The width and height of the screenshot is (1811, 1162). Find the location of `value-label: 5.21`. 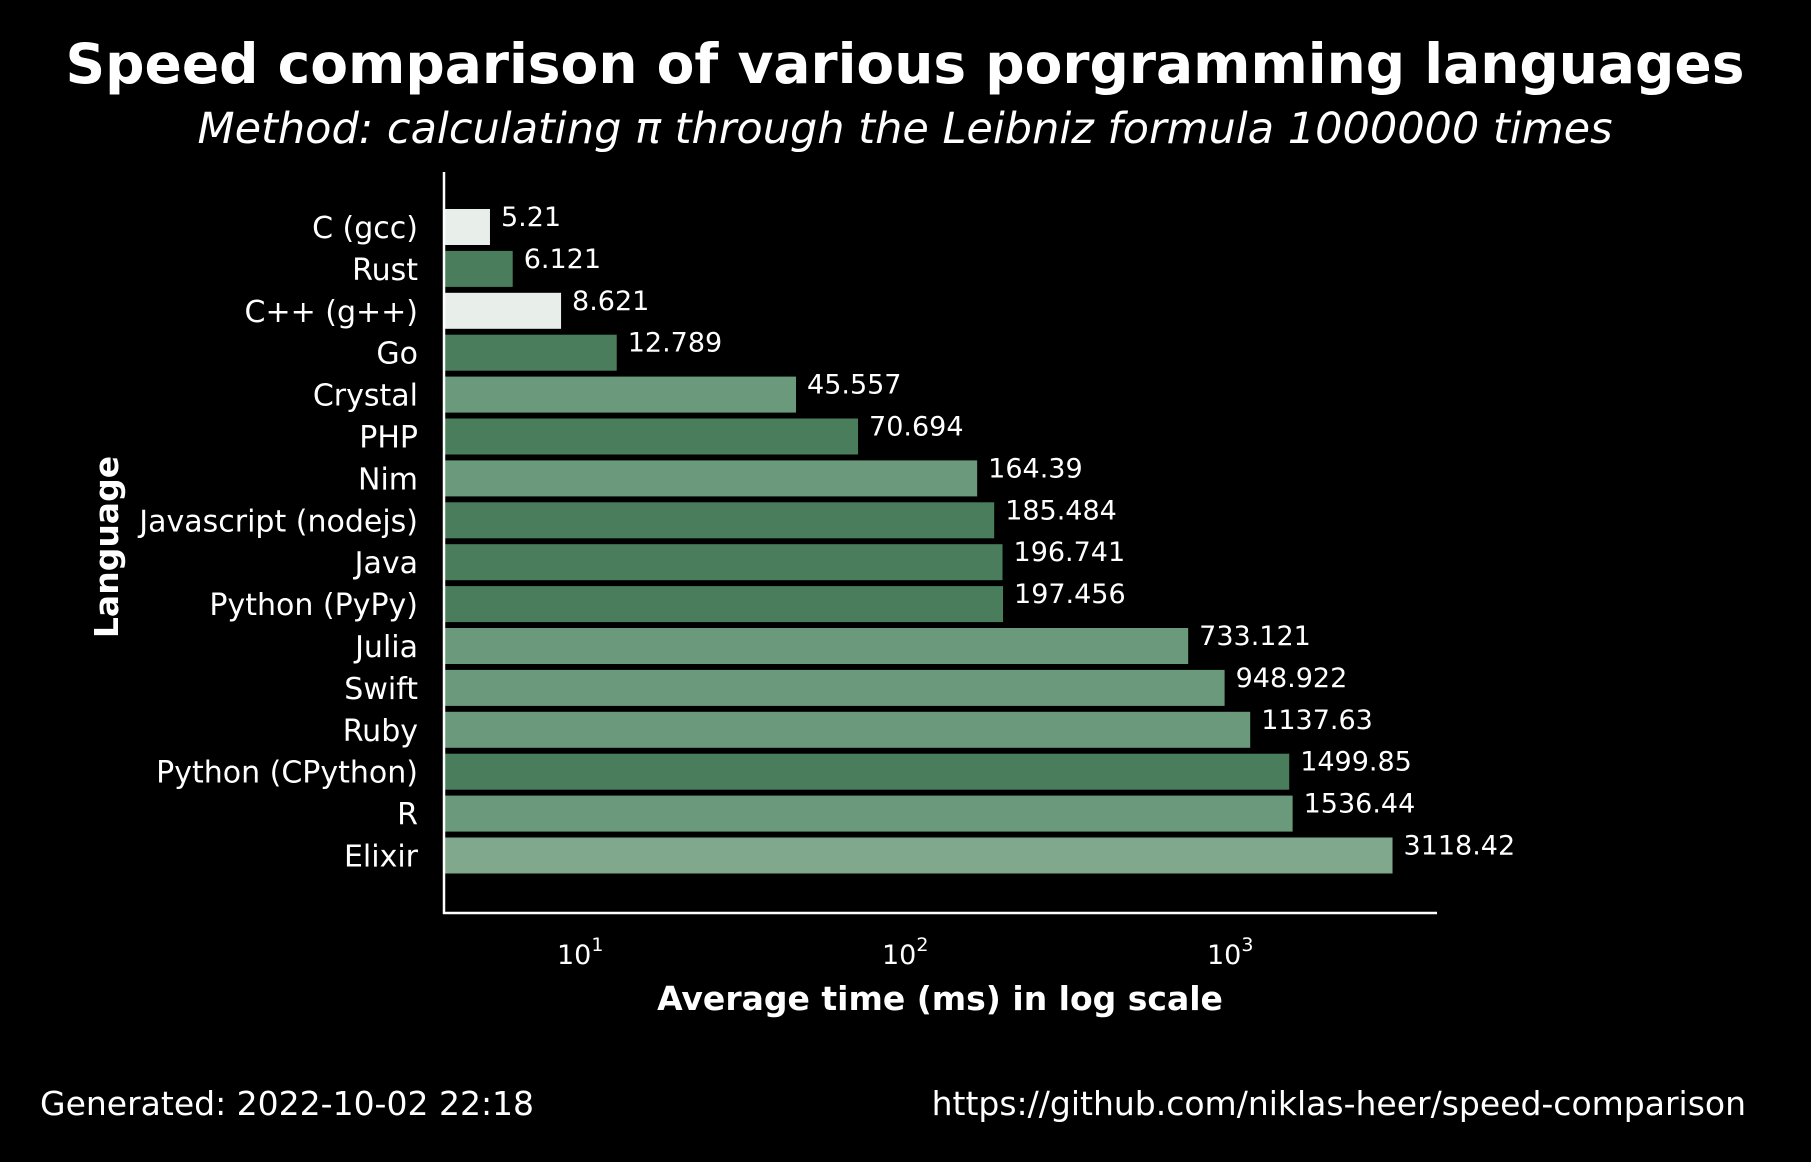

value-label: 5.21 is located at coordinates (531, 217).